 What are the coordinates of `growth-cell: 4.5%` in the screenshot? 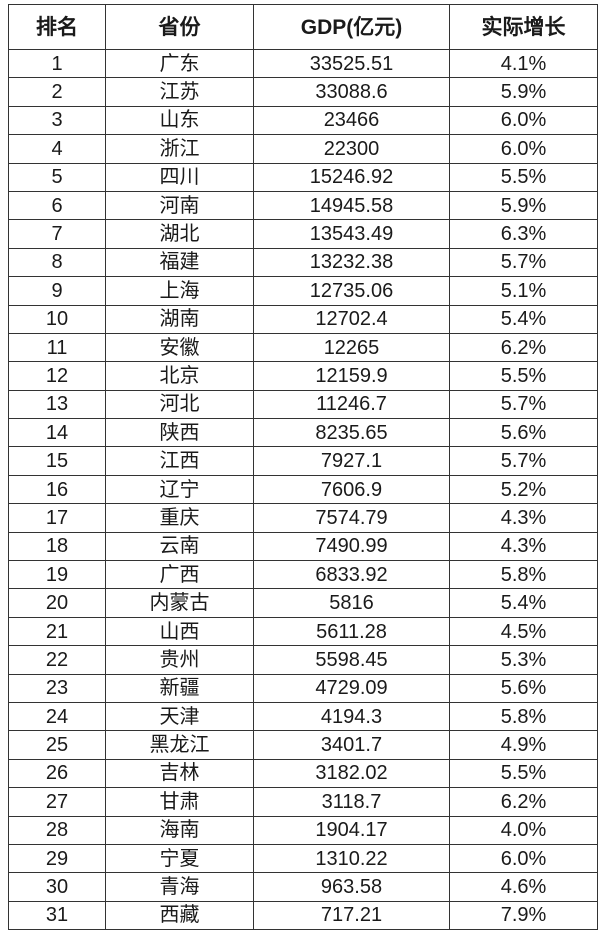 It's located at (523, 631).